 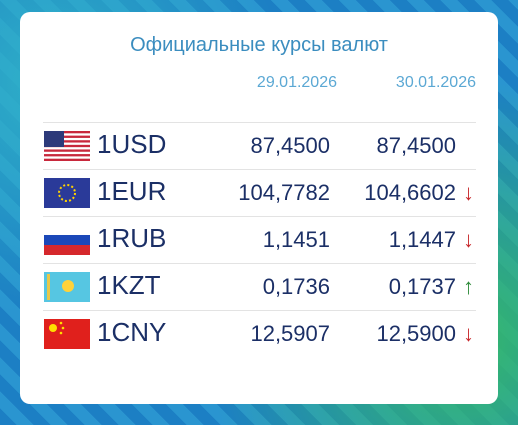 What do you see at coordinates (422, 286) in the screenshot?
I see `rate: 0,1737` at bounding box center [422, 286].